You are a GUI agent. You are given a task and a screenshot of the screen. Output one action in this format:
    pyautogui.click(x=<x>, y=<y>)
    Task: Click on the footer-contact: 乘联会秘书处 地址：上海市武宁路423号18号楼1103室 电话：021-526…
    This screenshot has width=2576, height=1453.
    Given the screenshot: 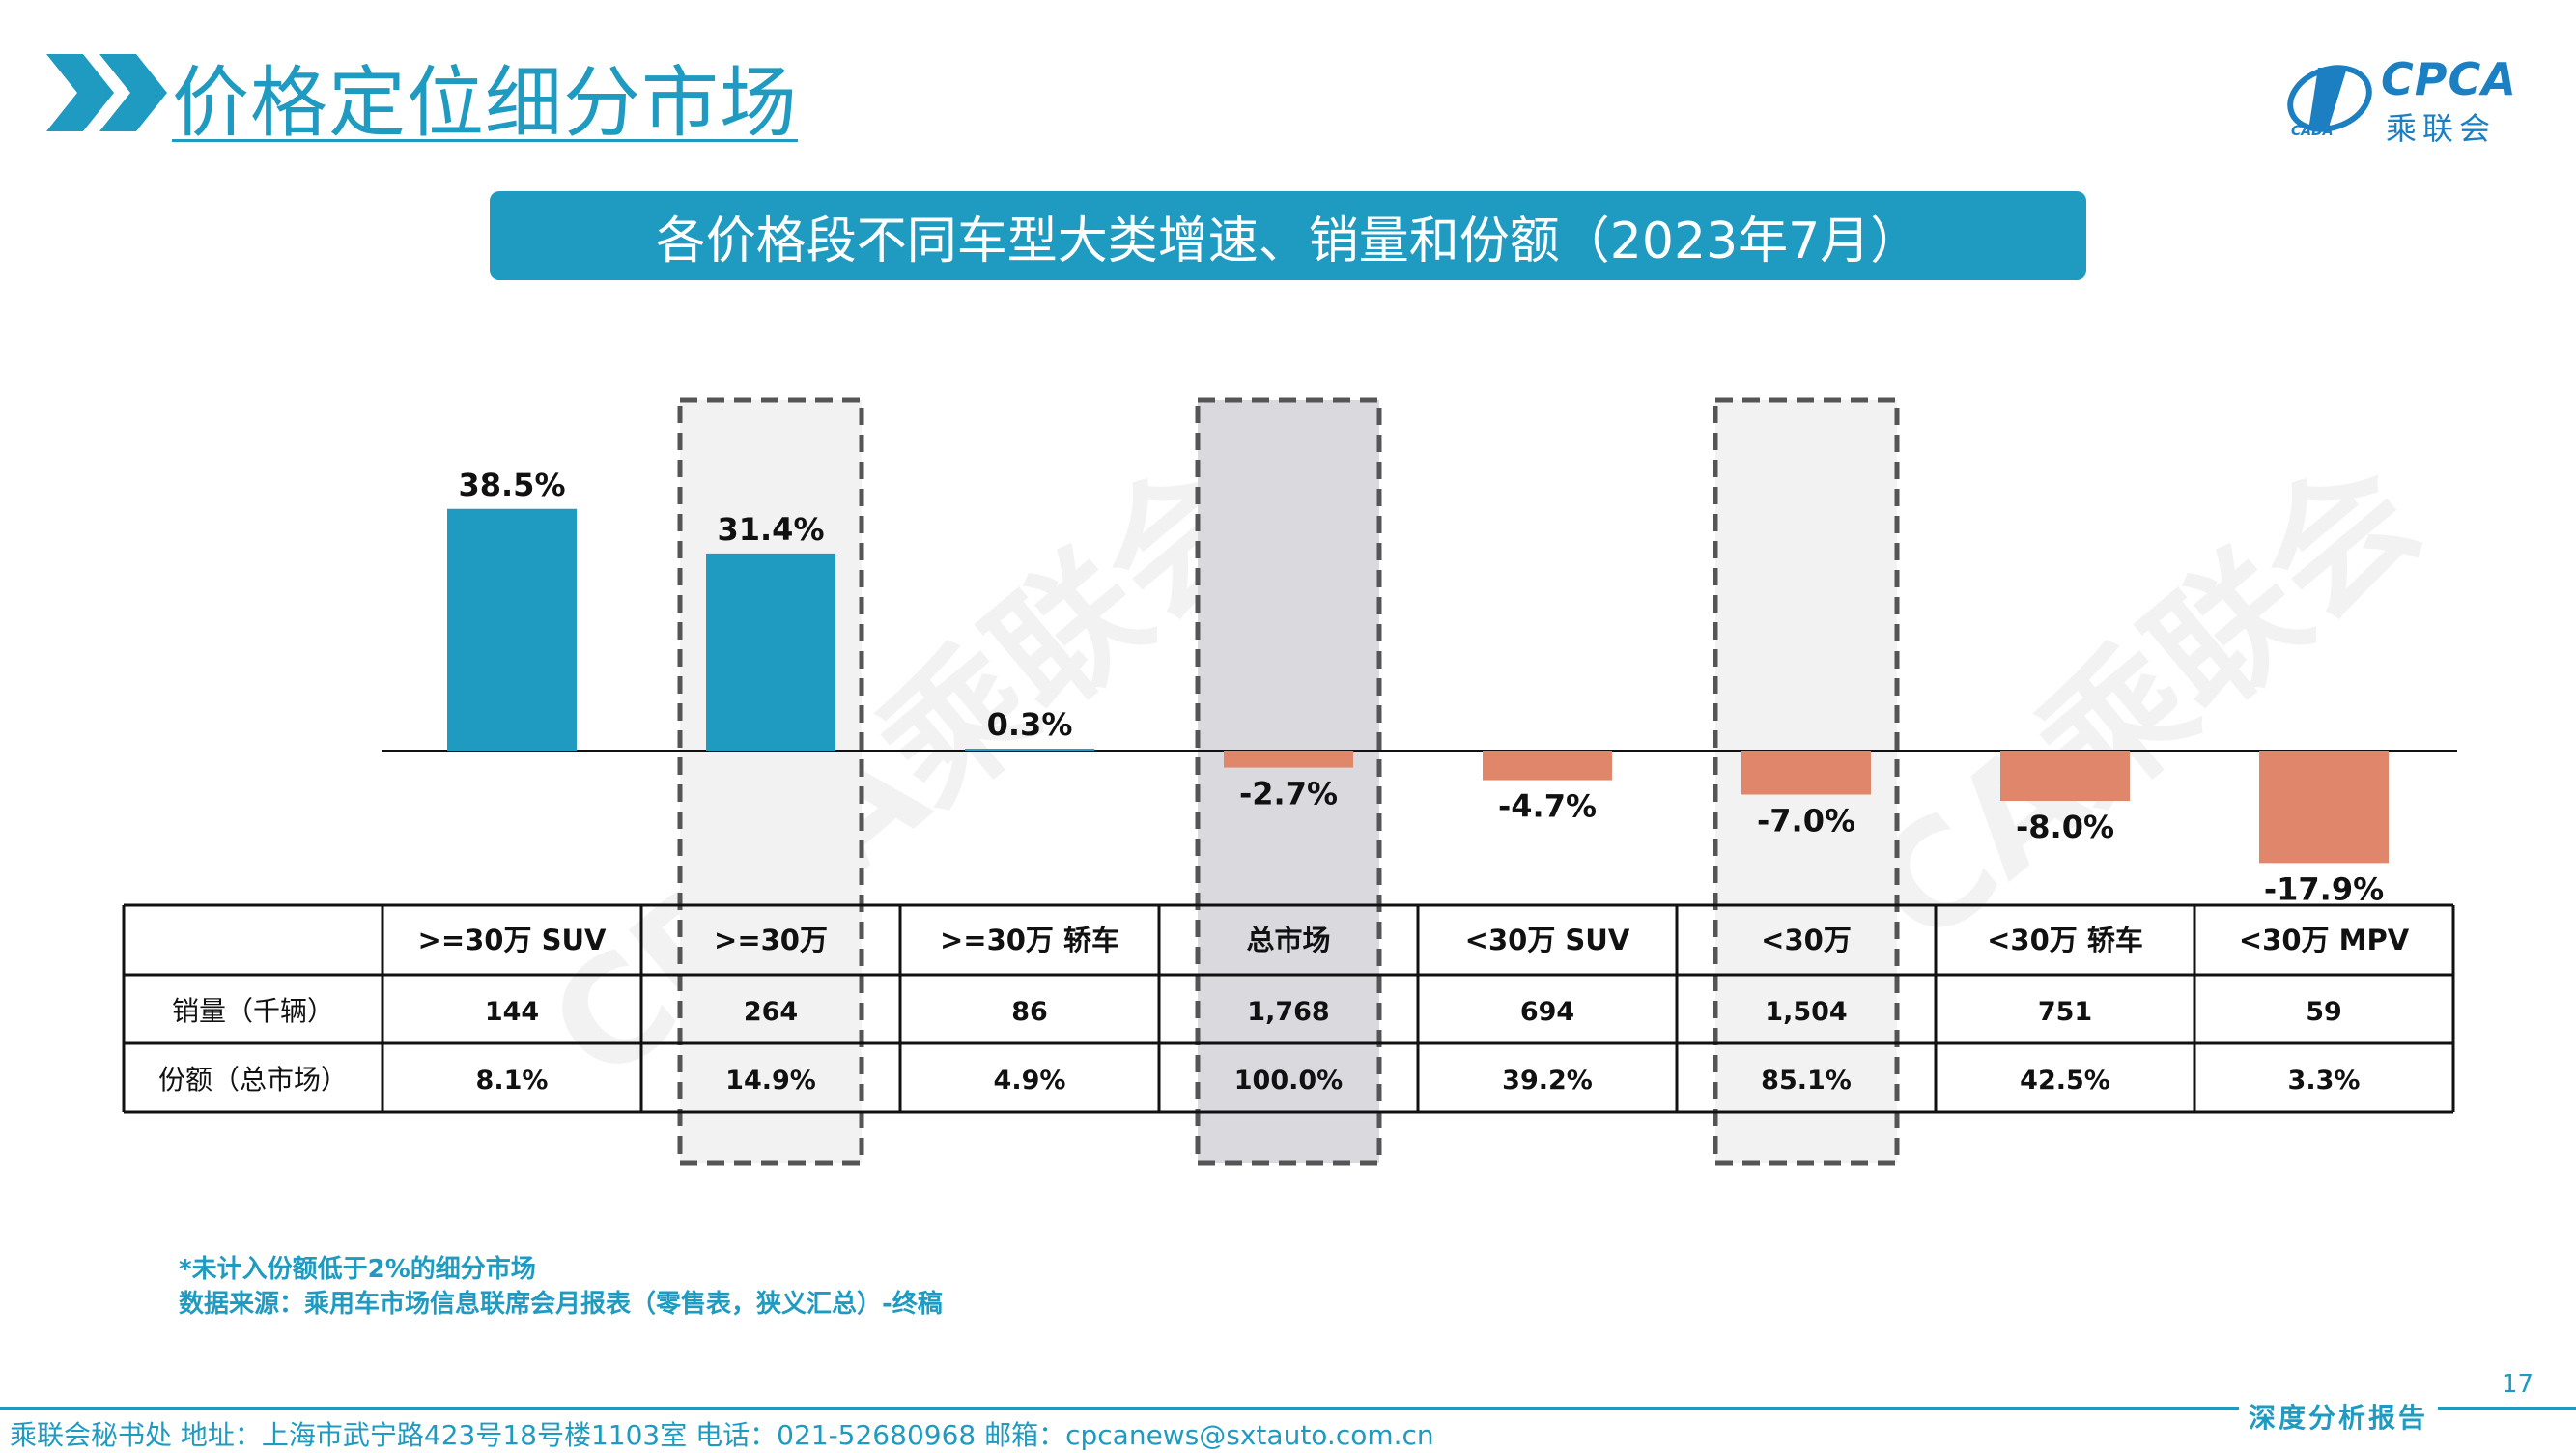 What is the action you would take?
    pyautogui.click(x=722, y=1435)
    